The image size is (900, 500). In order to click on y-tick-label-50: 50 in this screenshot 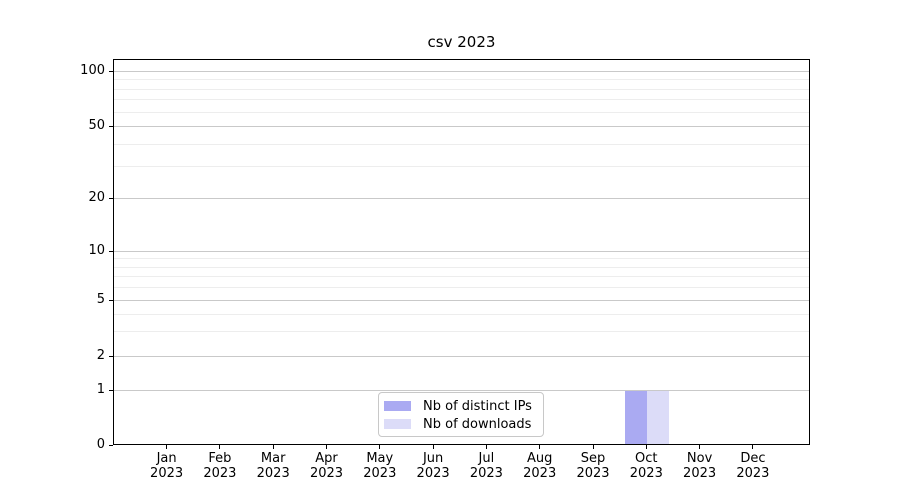, I will do `click(96, 125)`.